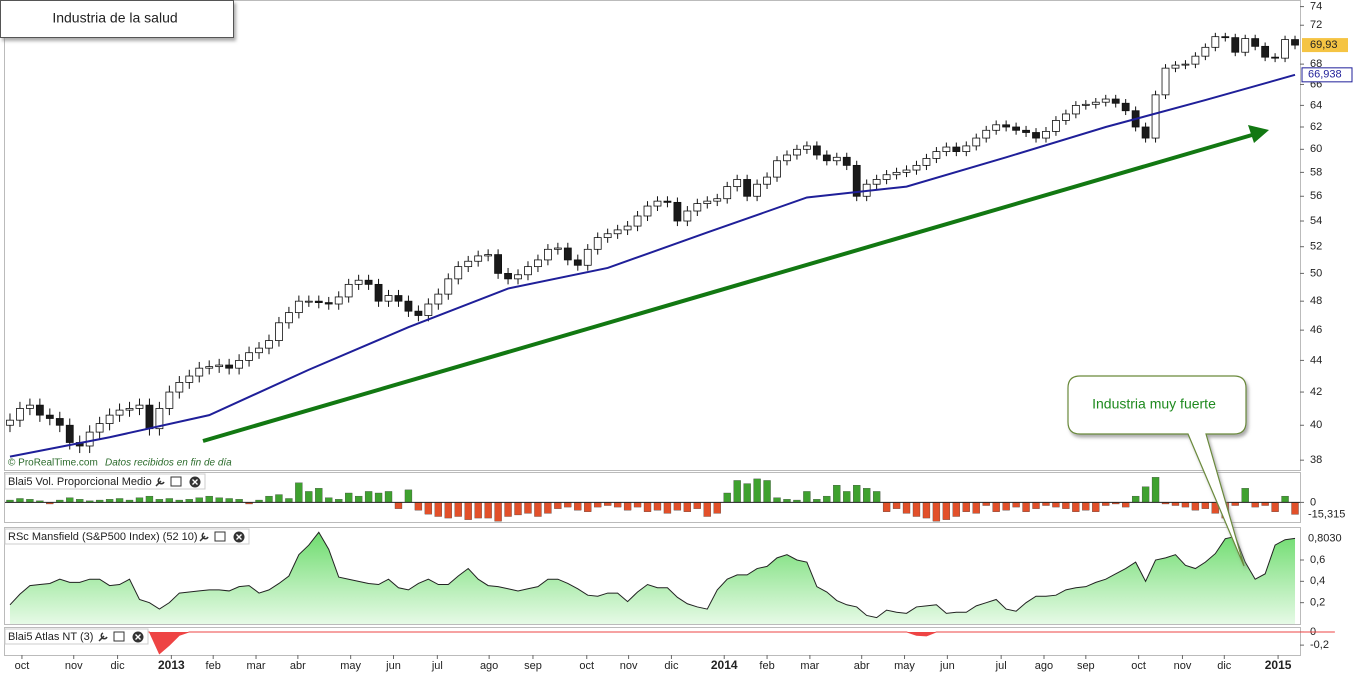 The height and width of the screenshot is (673, 1361). Describe the element at coordinates (168, 463) in the screenshot. I see `source-note: Datos recibidos en fin de día` at that location.